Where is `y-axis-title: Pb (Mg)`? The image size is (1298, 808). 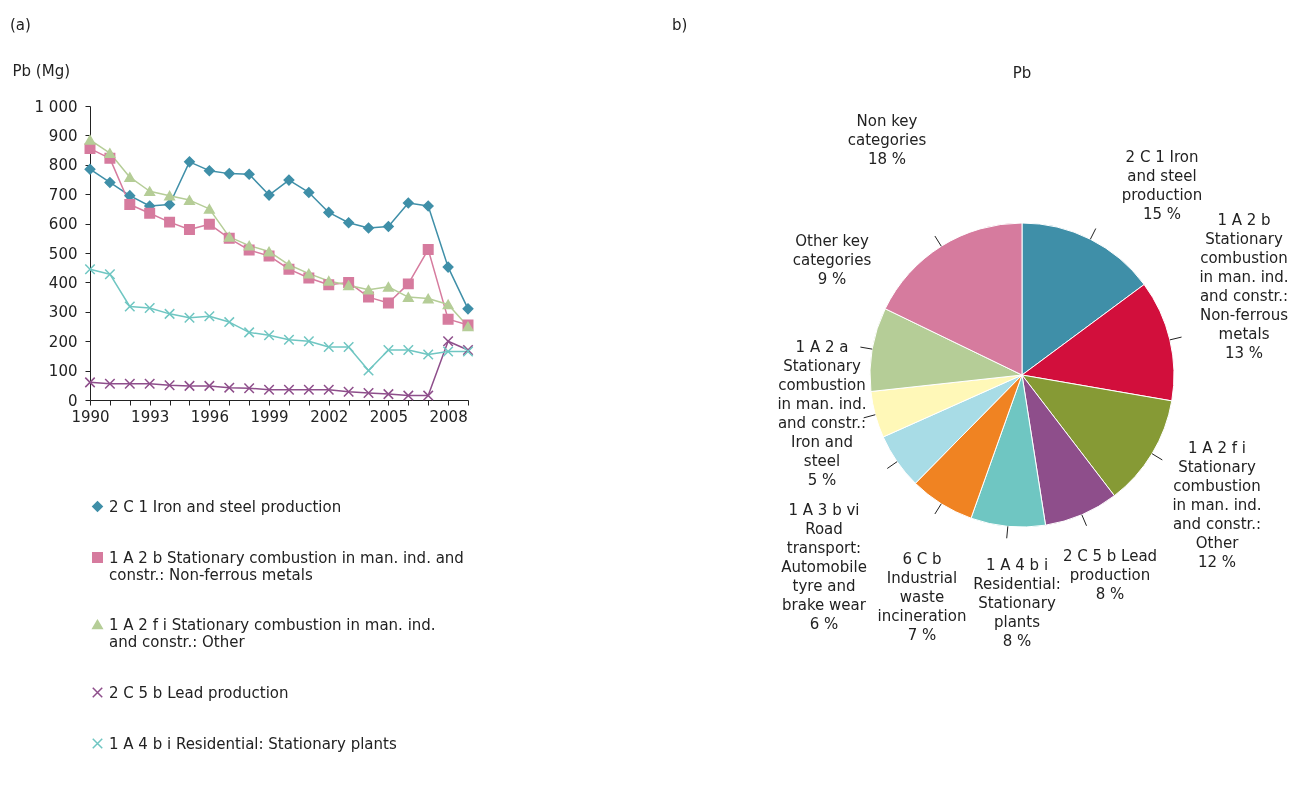
y-axis-title: Pb (Mg) is located at coordinates (41, 70).